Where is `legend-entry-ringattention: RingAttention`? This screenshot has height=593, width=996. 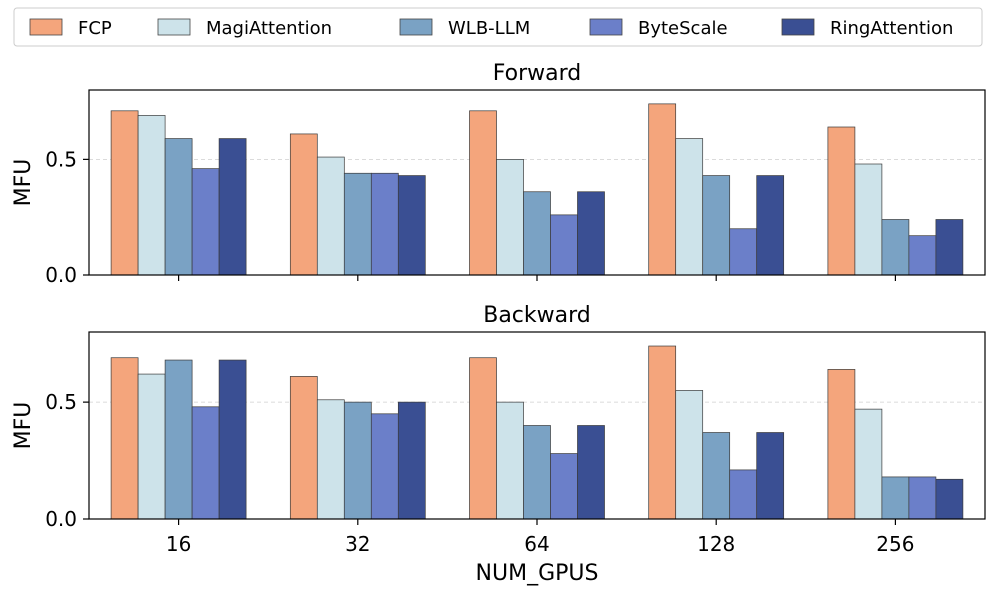
legend-entry-ringattention: RingAttention is located at coordinates (891, 28).